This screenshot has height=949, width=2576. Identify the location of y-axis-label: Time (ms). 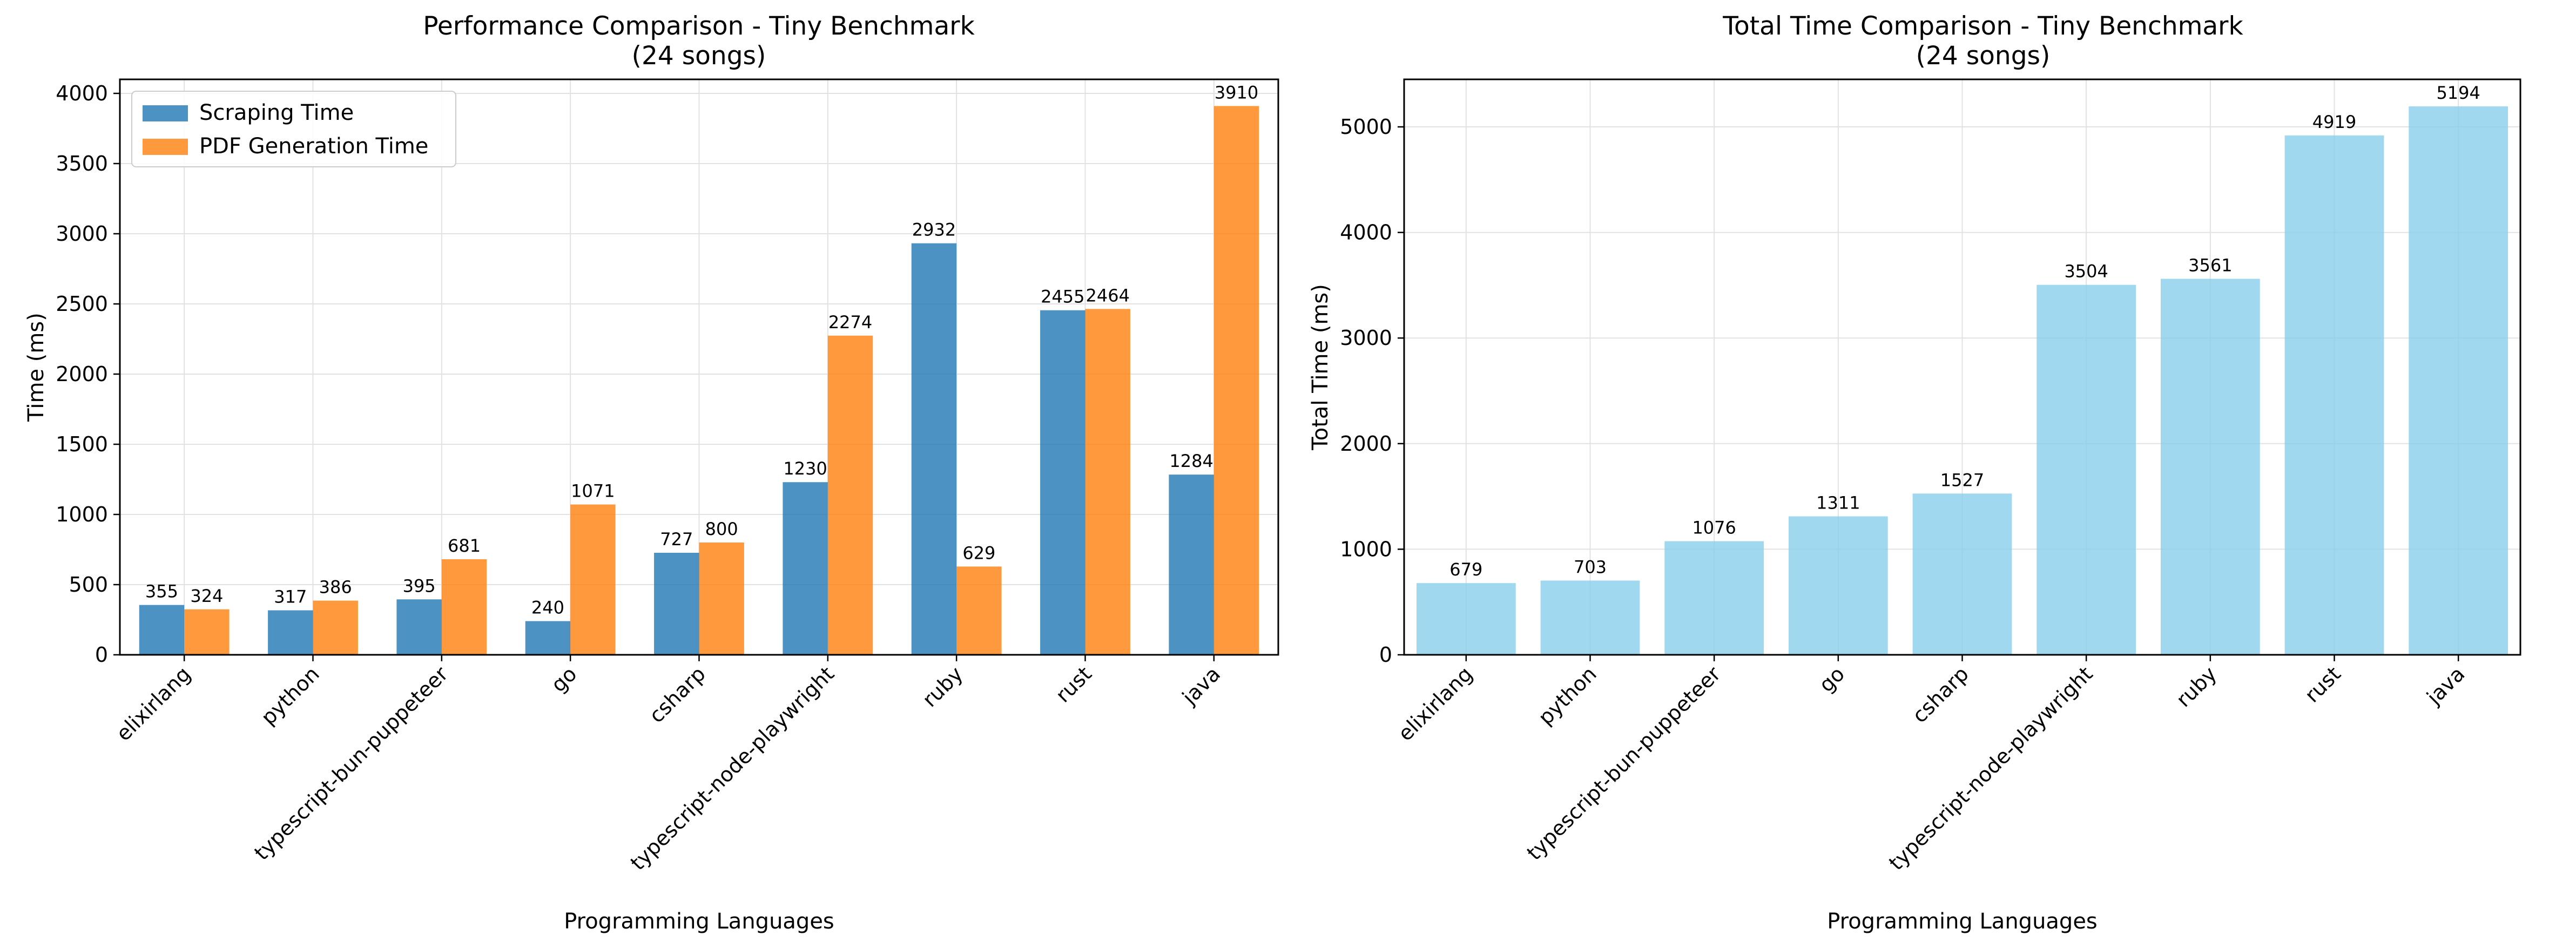
(36, 368).